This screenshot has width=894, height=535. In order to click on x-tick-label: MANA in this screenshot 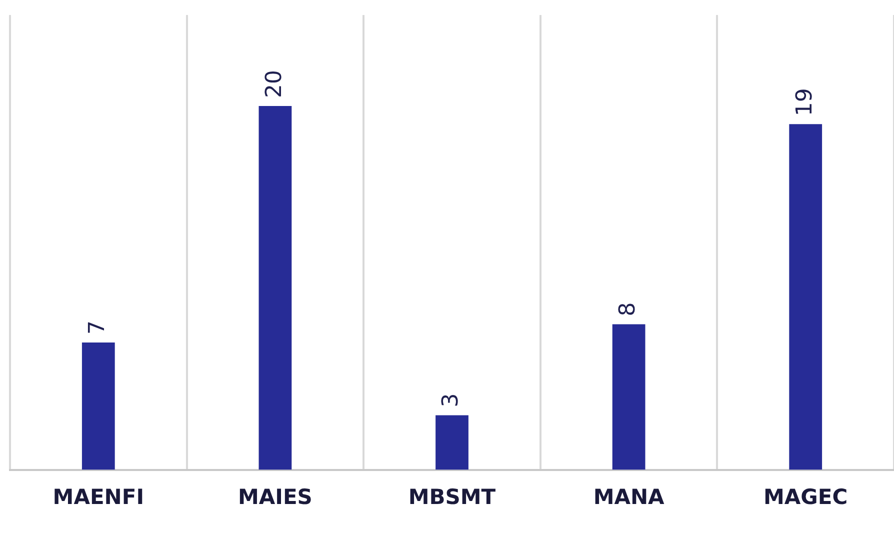, I will do `click(629, 496)`.